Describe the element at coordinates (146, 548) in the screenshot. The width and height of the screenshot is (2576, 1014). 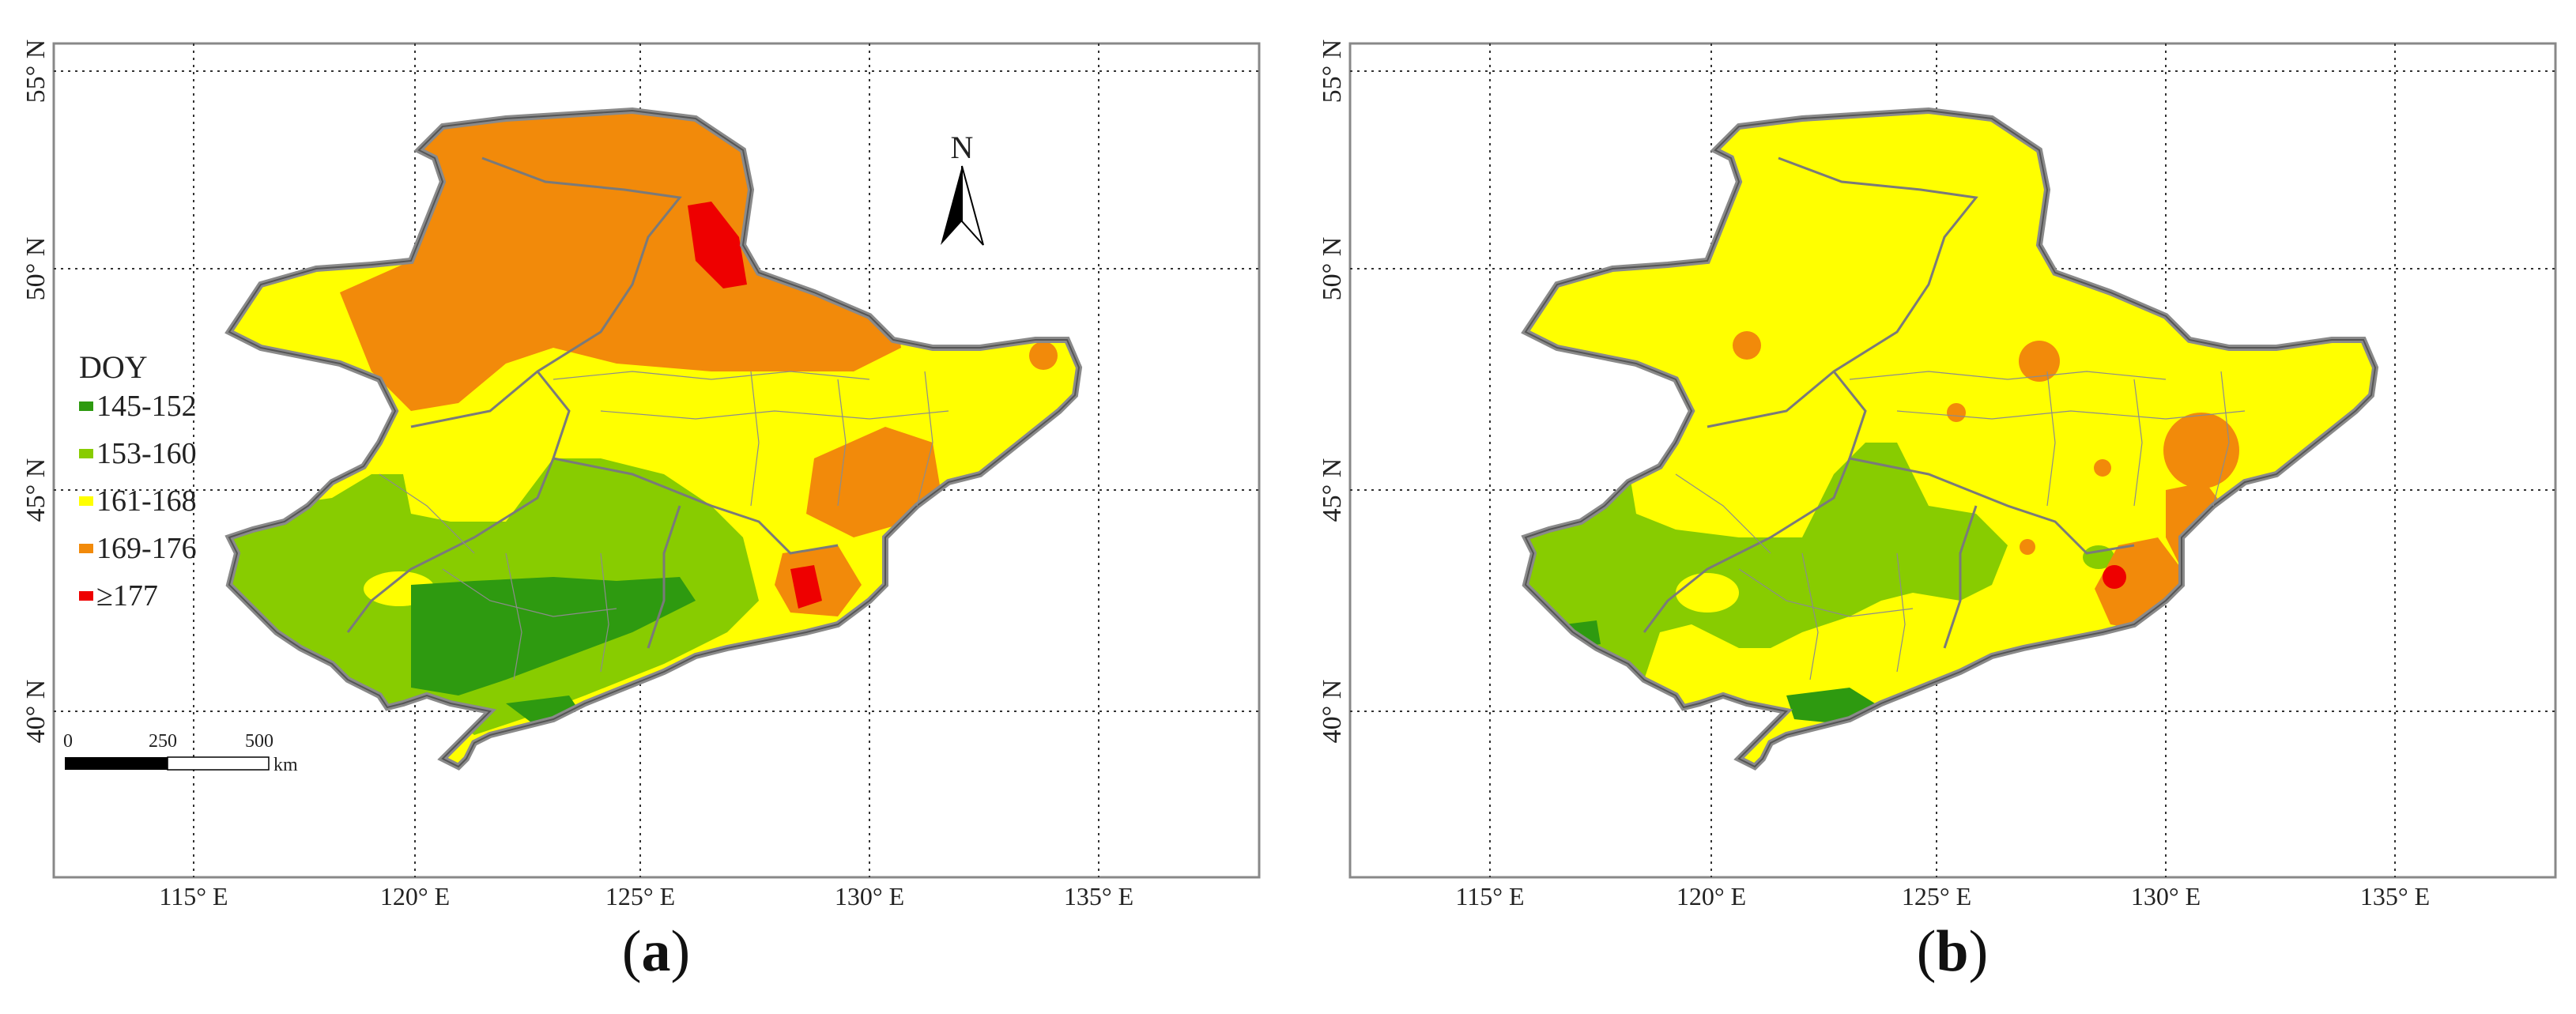
I see `legend-label: 169-176` at that location.